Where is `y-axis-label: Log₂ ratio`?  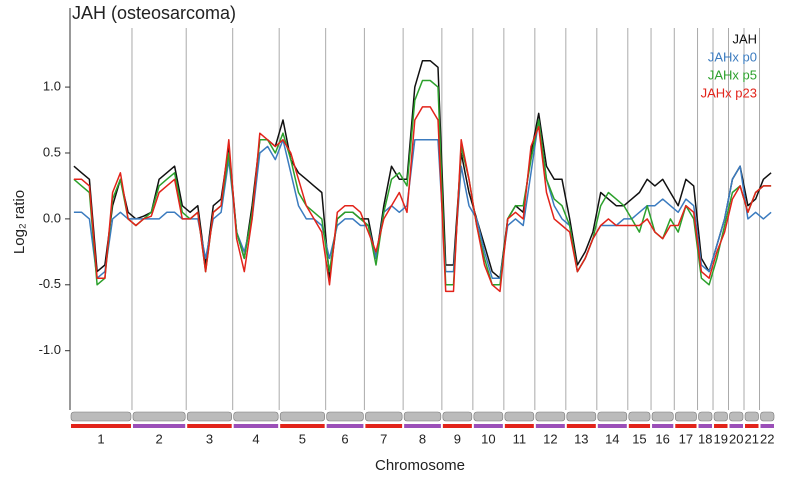
y-axis-label: Log₂ ratio is located at coordinates (19, 222).